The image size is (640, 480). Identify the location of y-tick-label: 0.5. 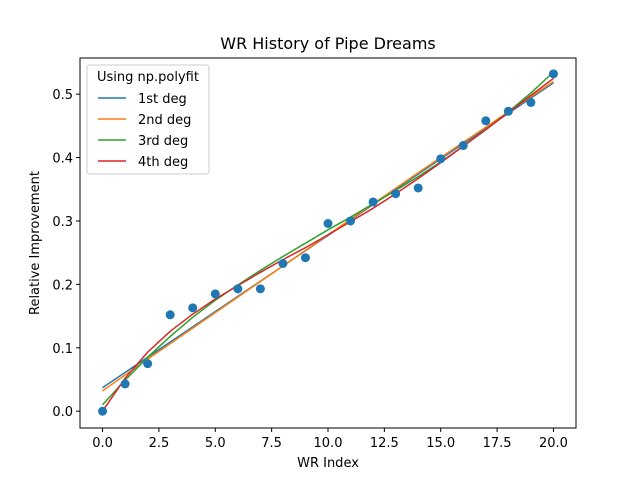
(62, 95).